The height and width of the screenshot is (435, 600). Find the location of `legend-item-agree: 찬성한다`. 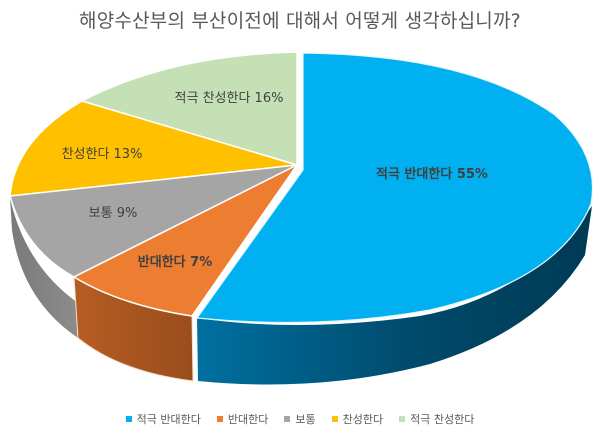

legend-item-agree: 찬성한다 is located at coordinates (357, 419).